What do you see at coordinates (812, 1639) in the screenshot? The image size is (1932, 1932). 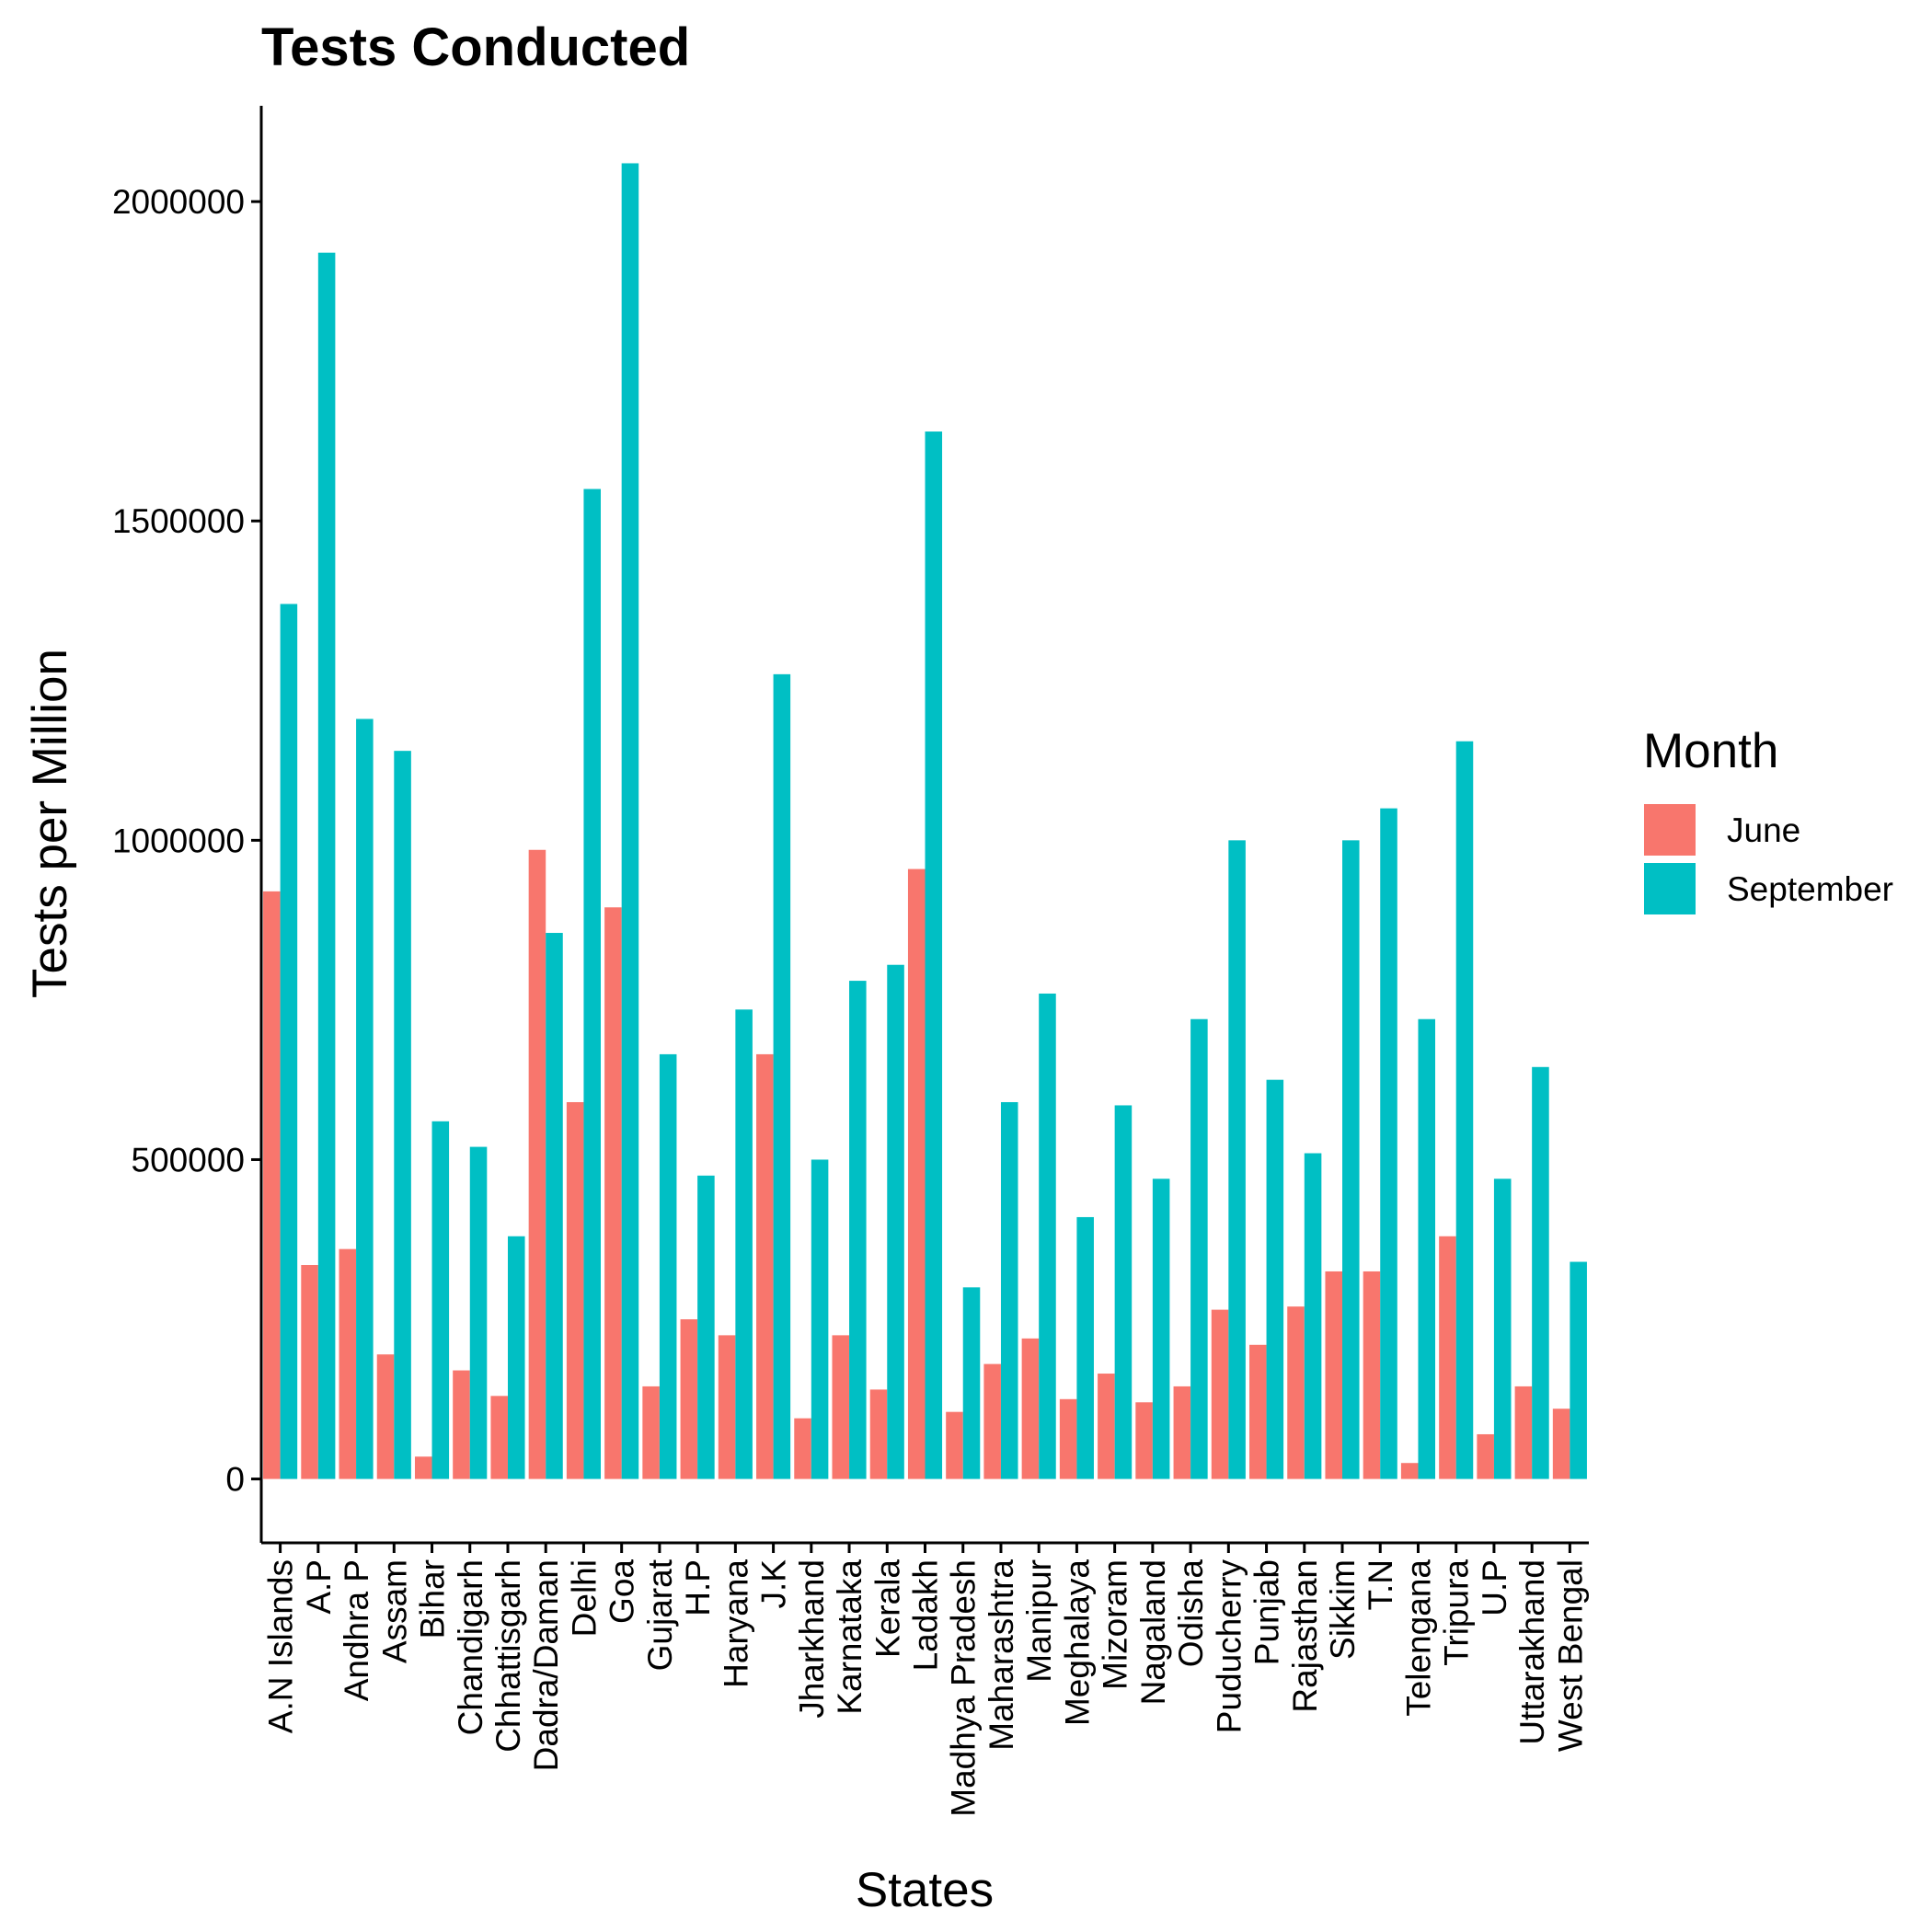 I see `x-tick-label-jharkhand: Jharkhand` at bounding box center [812, 1639].